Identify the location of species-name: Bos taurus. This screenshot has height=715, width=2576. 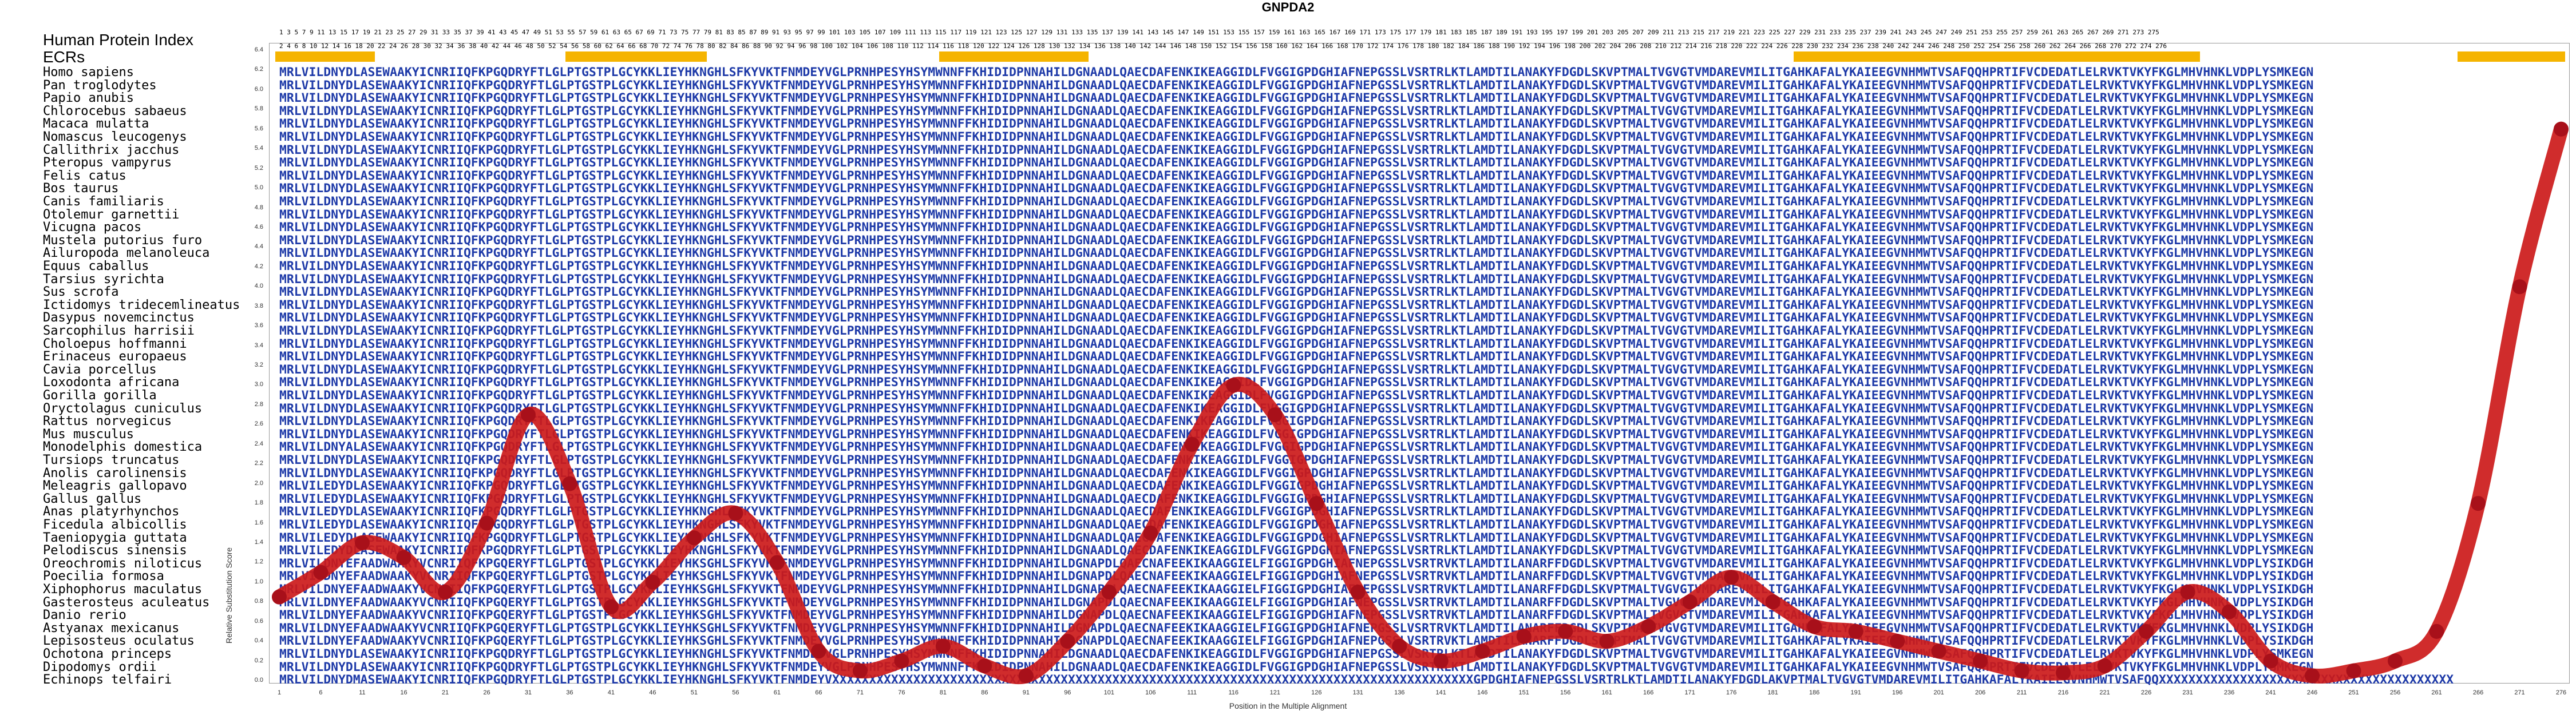
(81, 188).